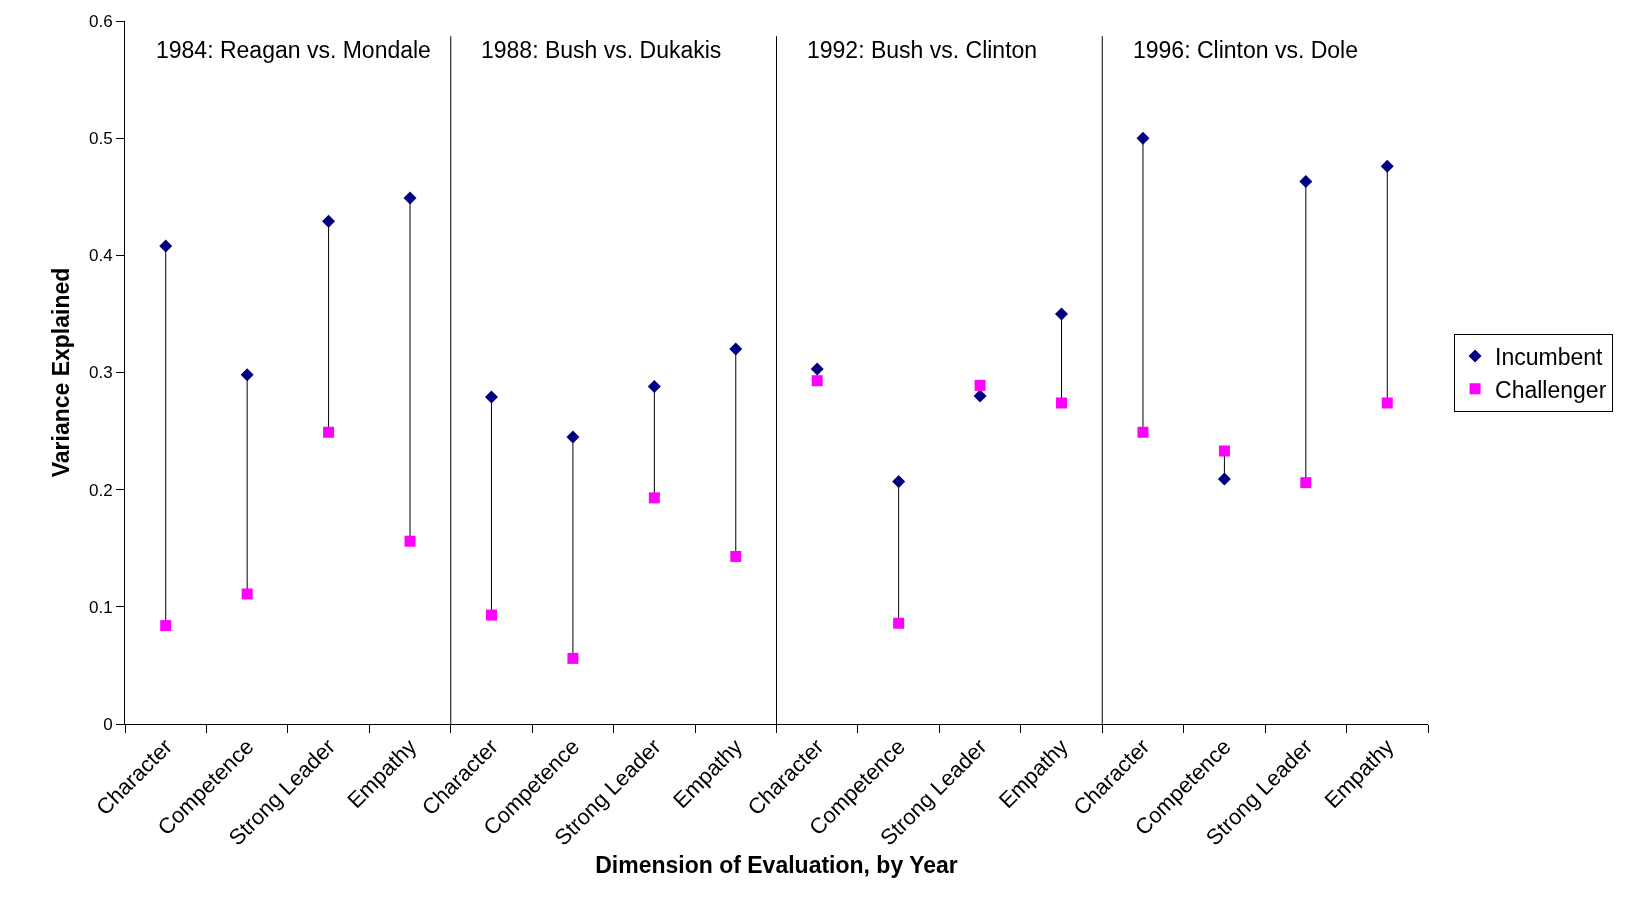 This screenshot has width=1625, height=924. What do you see at coordinates (1246, 50) in the screenshot?
I see `annotation: 1996: Clinton vs. Dole` at bounding box center [1246, 50].